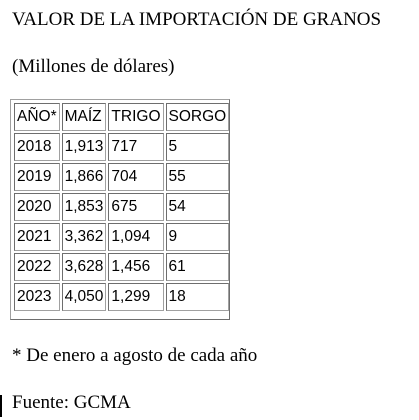 The image size is (419, 420). Describe the element at coordinates (197, 237) in the screenshot. I see `table-cell: 9` at that location.